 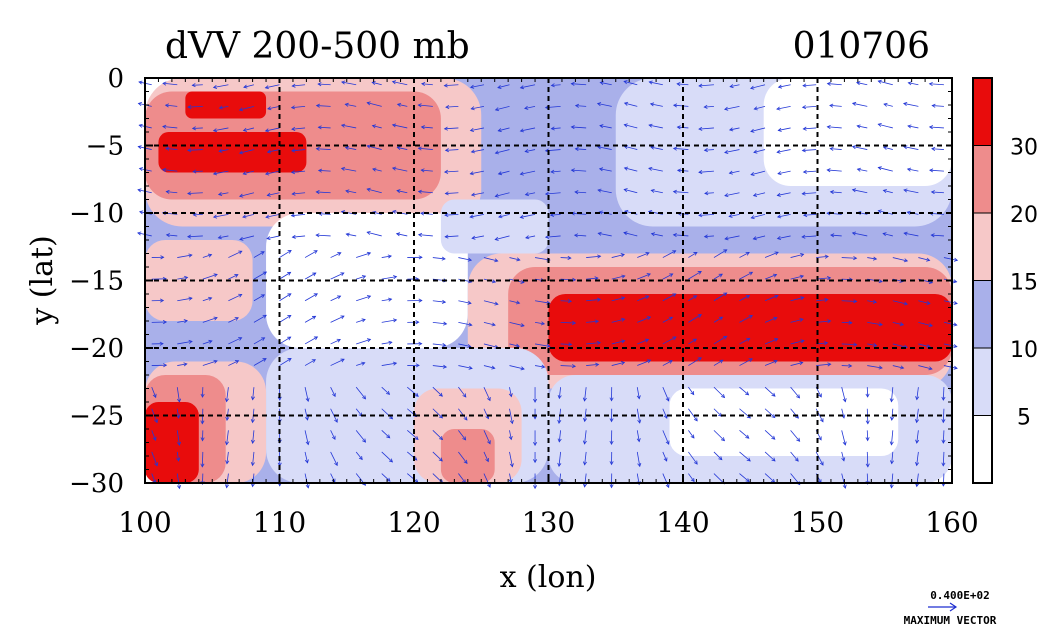 I want to click on max-vector-arrowhead, so click(x=953, y=607).